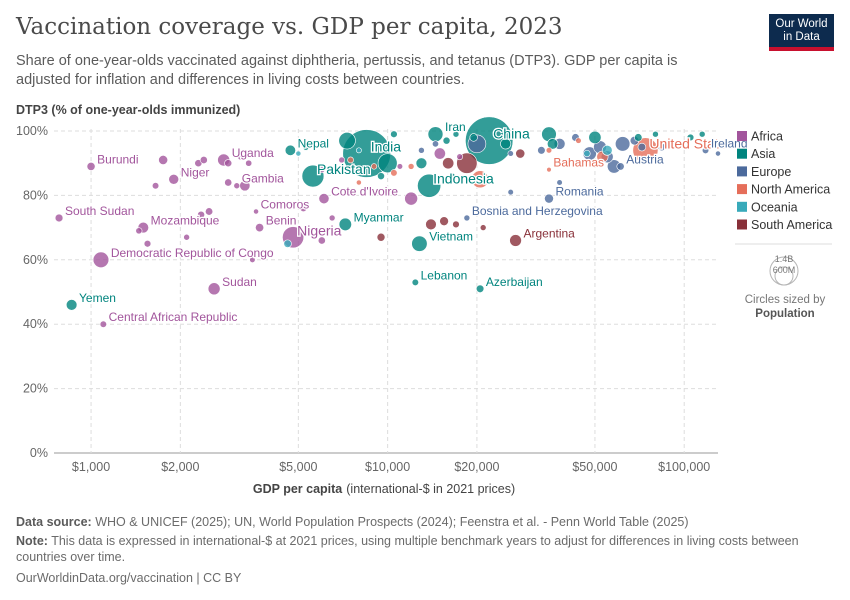 The height and width of the screenshot is (600, 850). Describe the element at coordinates (435, 134) in the screenshot. I see `point-iran` at that location.